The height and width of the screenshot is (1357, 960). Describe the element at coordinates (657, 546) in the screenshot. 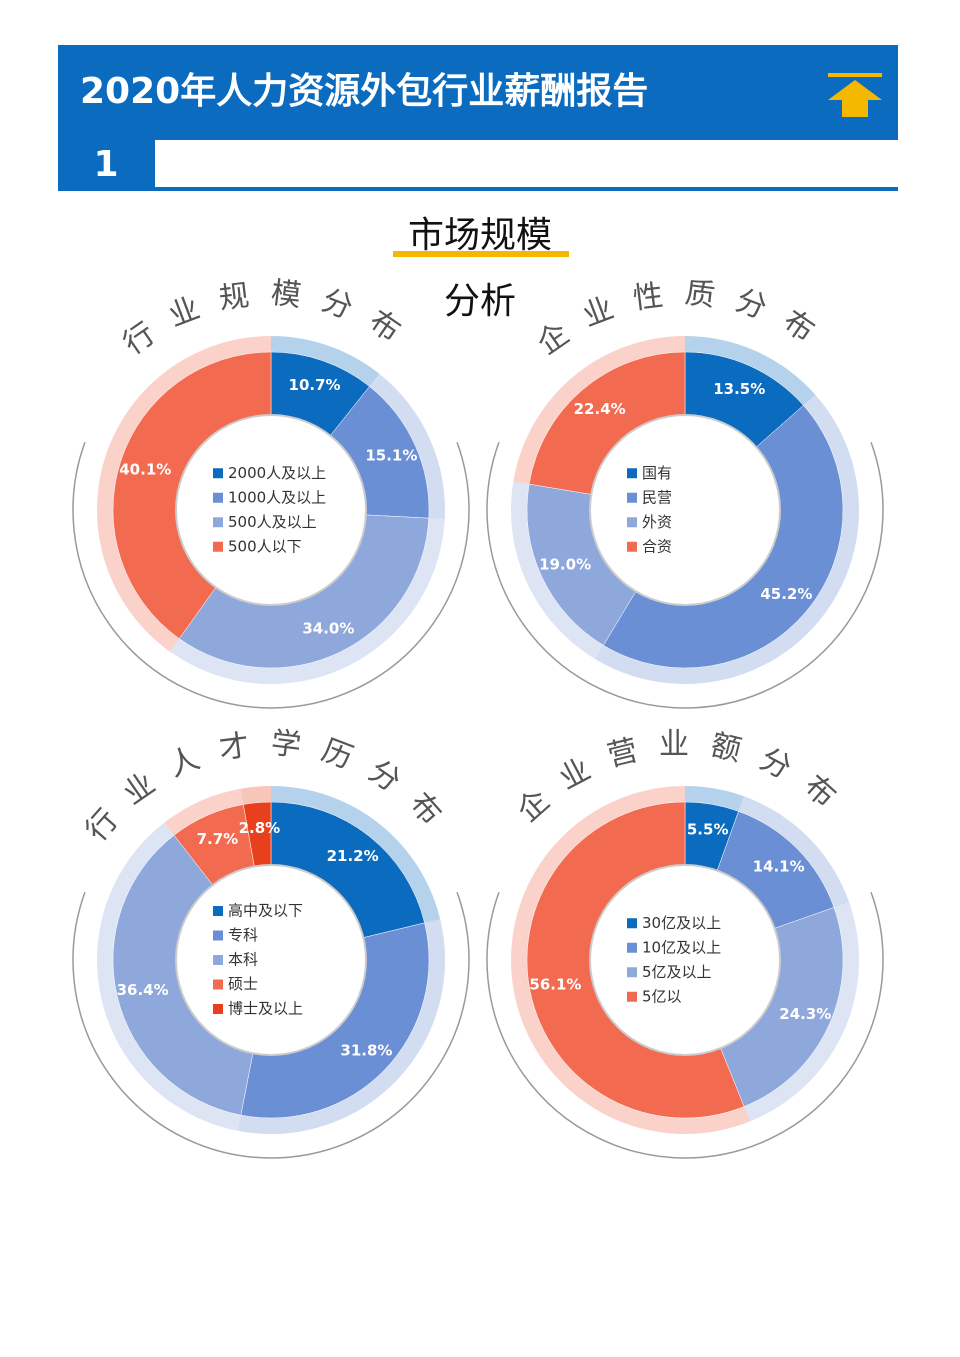

I see `legend-label: 合资` at that location.